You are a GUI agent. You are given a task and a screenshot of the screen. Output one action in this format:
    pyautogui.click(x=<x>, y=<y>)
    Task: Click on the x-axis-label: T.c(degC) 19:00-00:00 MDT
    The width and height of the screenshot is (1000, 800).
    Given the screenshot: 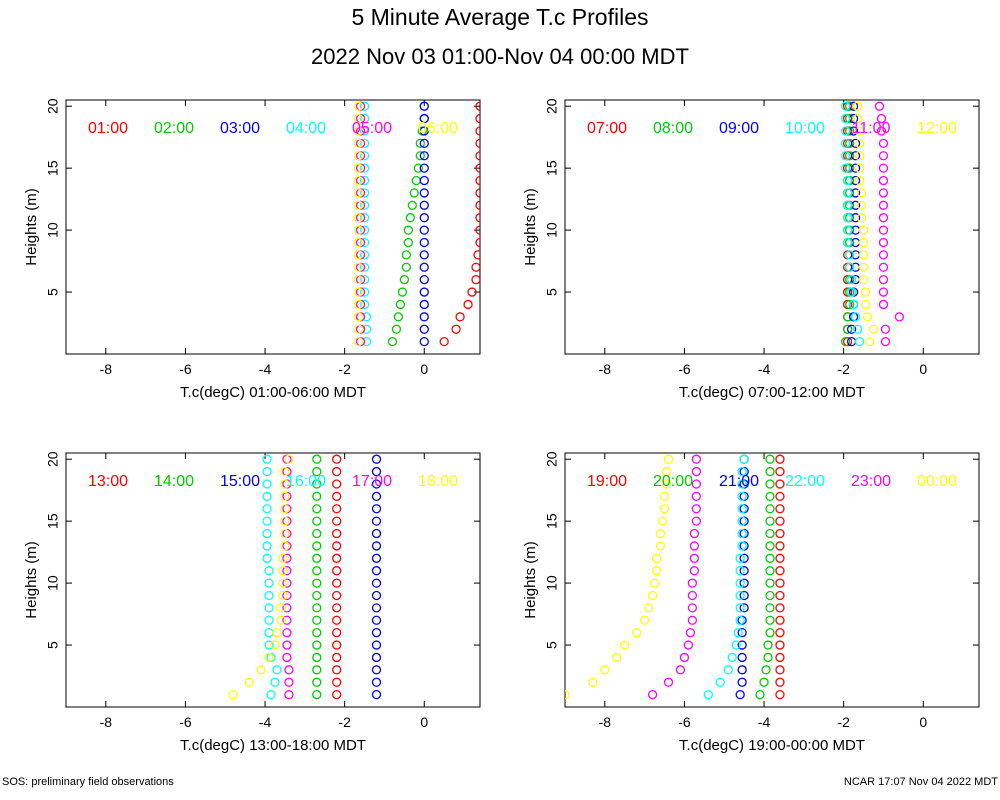 What is the action you would take?
    pyautogui.click(x=772, y=745)
    